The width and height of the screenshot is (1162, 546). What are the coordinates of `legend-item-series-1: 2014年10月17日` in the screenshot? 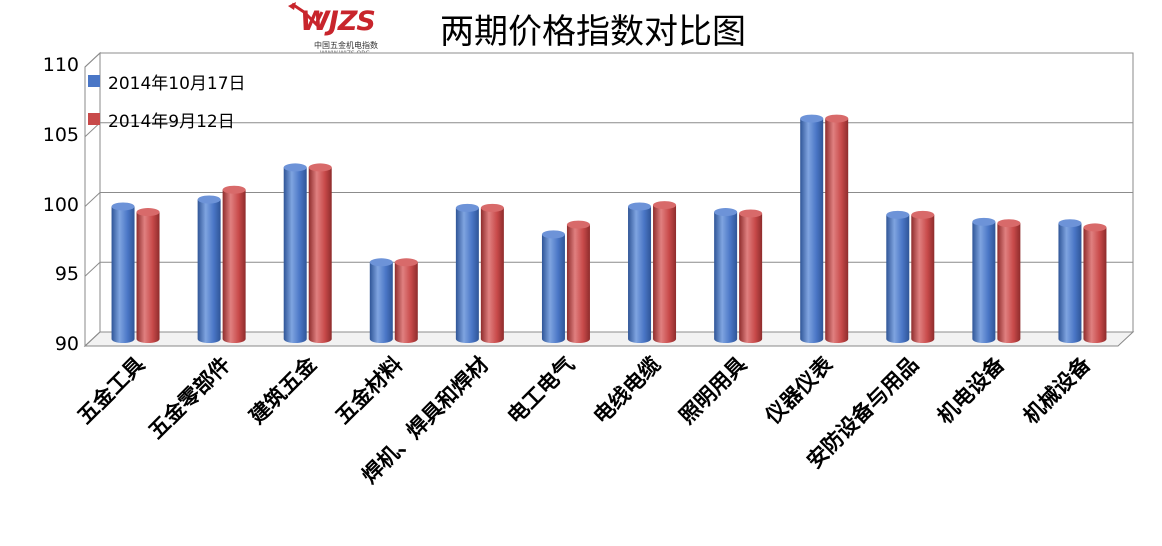 It's located at (167, 81).